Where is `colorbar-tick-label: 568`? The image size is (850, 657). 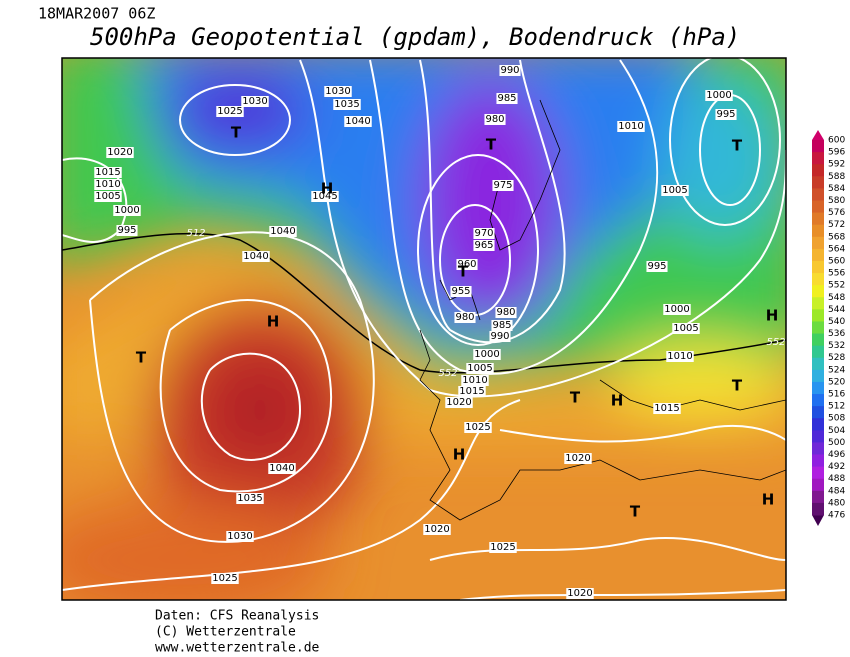
colorbar-tick-label: 568 is located at coordinates (836, 237).